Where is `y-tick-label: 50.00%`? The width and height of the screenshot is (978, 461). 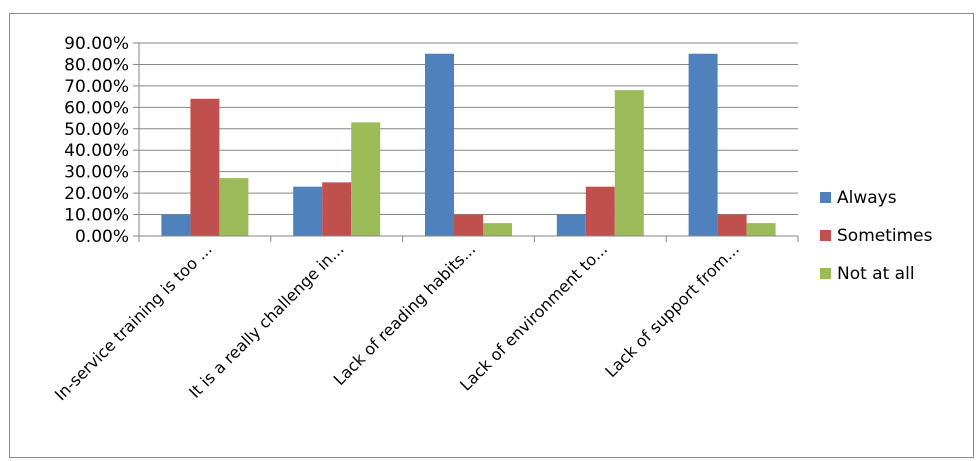
y-tick-label: 50.00% is located at coordinates (96, 130).